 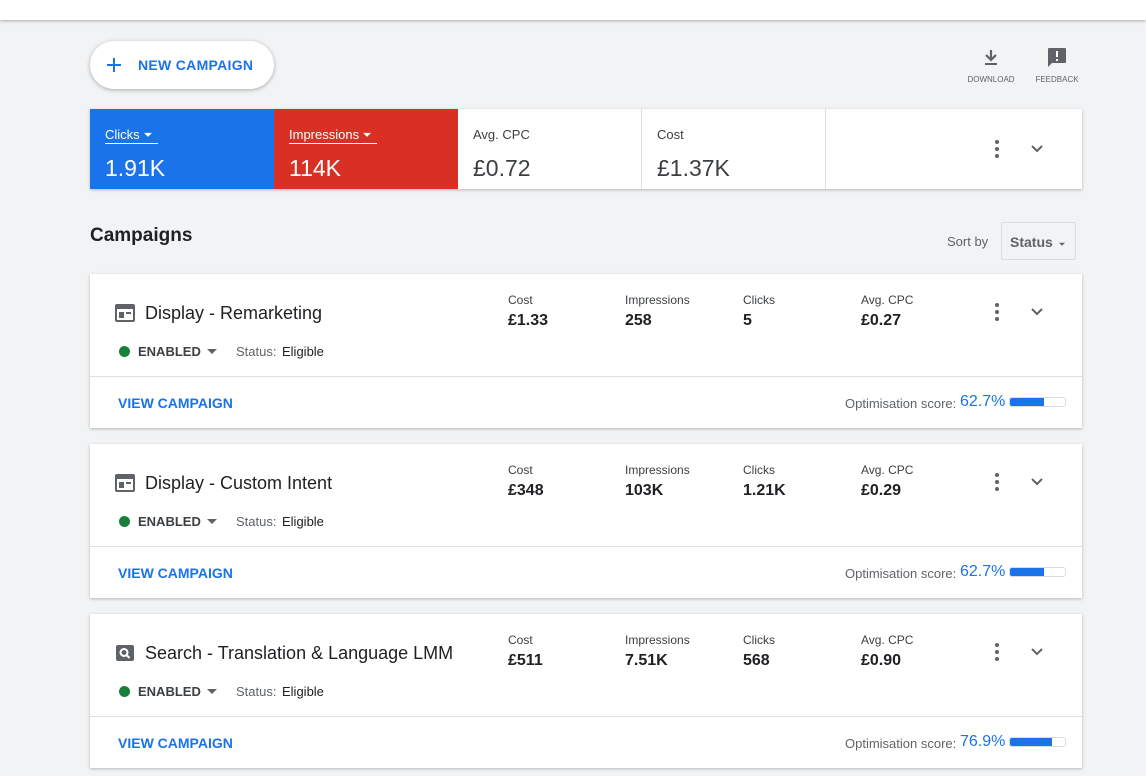 What do you see at coordinates (528, 320) in the screenshot?
I see `metric-value: £1.33` at bounding box center [528, 320].